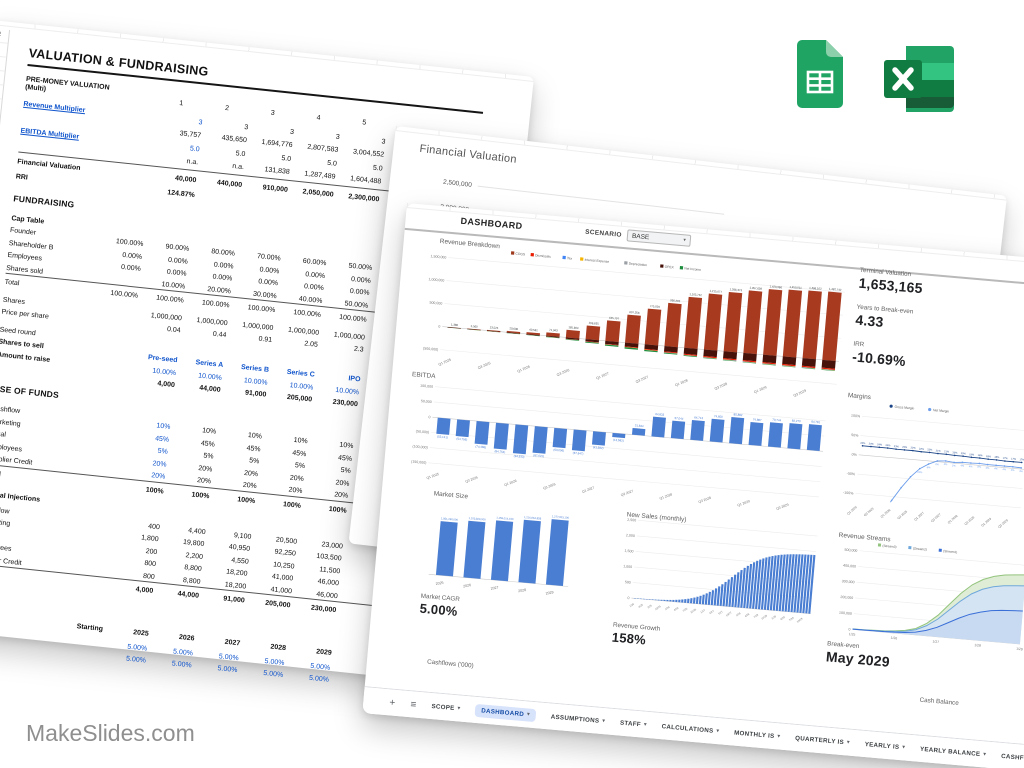 The width and height of the screenshot is (1024, 768). I want to click on svg-text: (67,647), so click(578, 453).